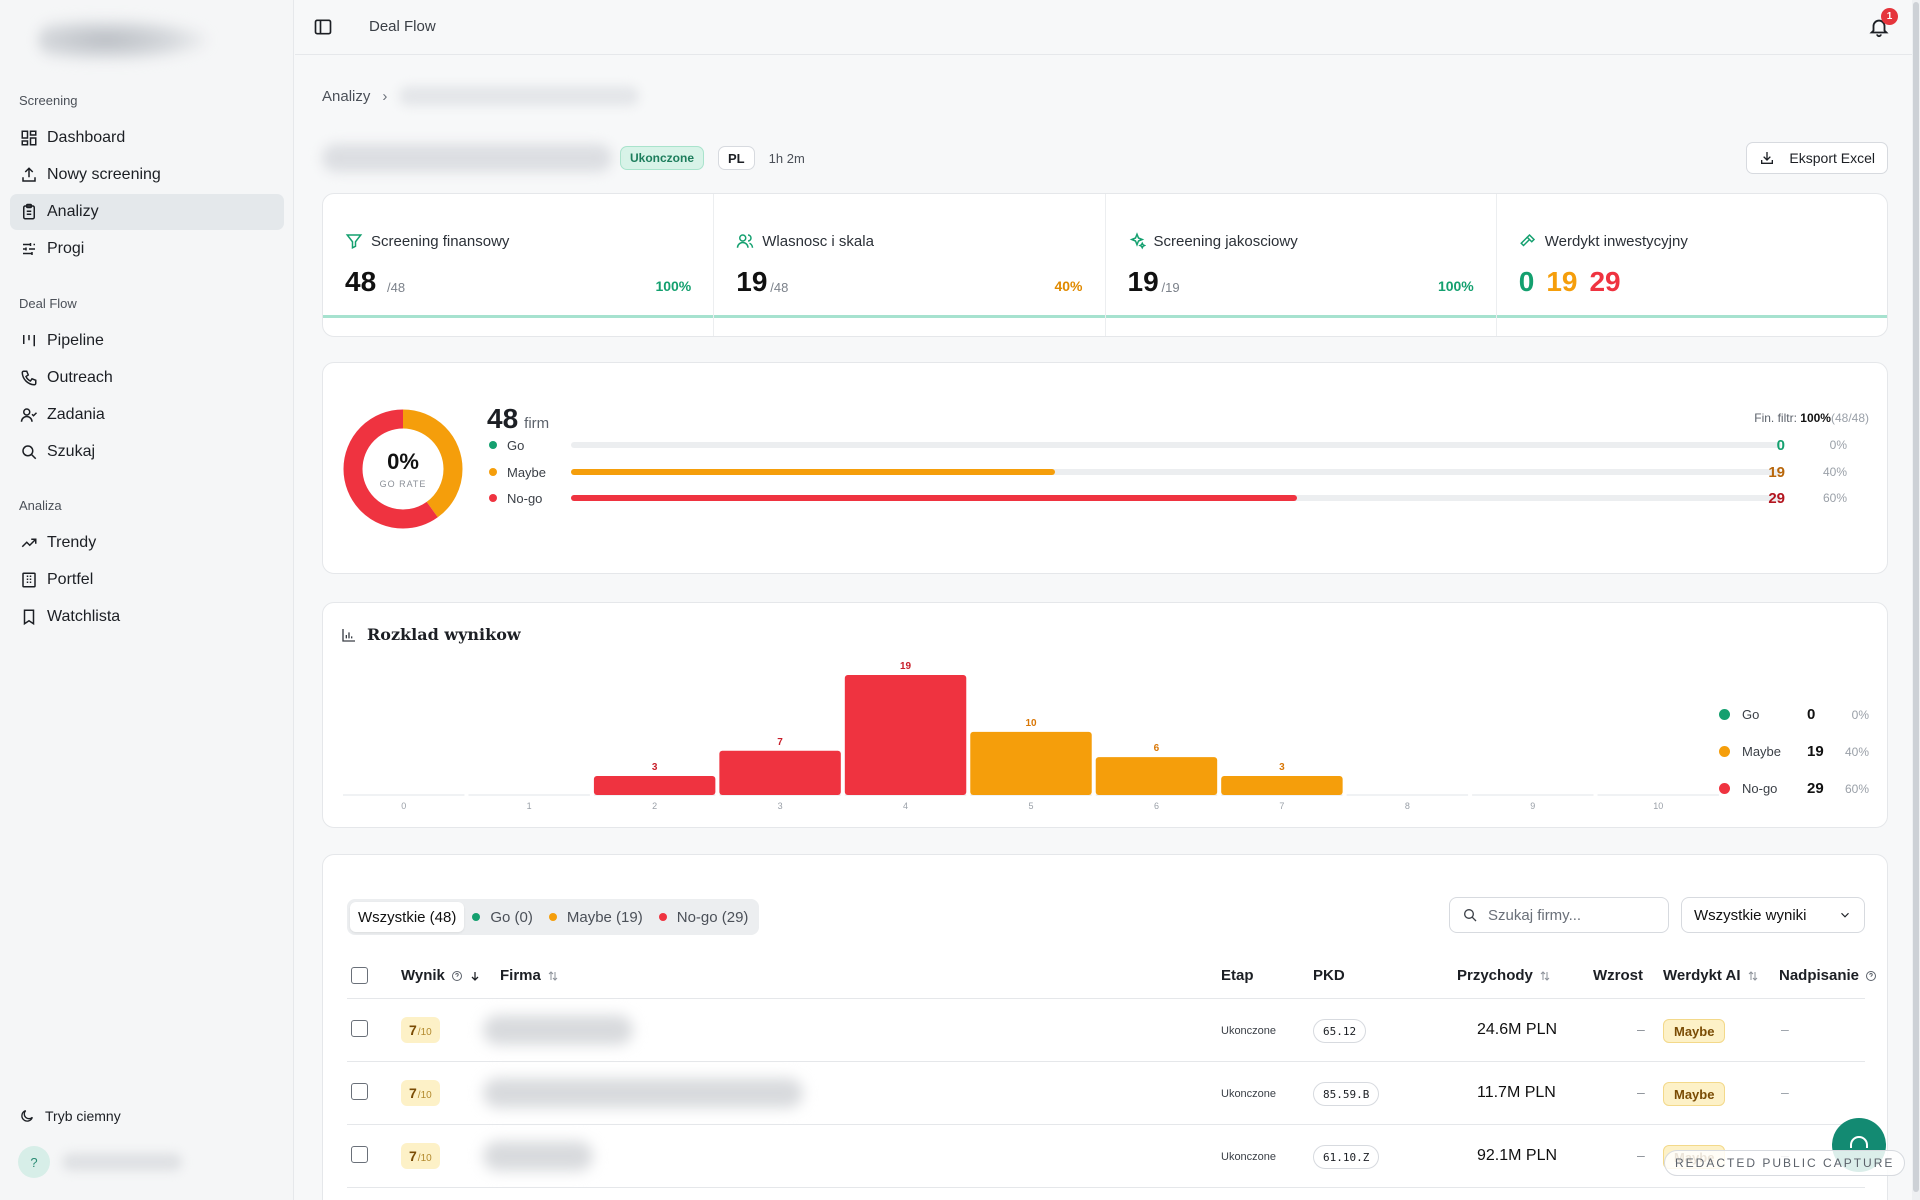 This screenshot has width=1920, height=1200. What do you see at coordinates (40, 505) in the screenshot?
I see `nav-group-analysis: Analiza` at bounding box center [40, 505].